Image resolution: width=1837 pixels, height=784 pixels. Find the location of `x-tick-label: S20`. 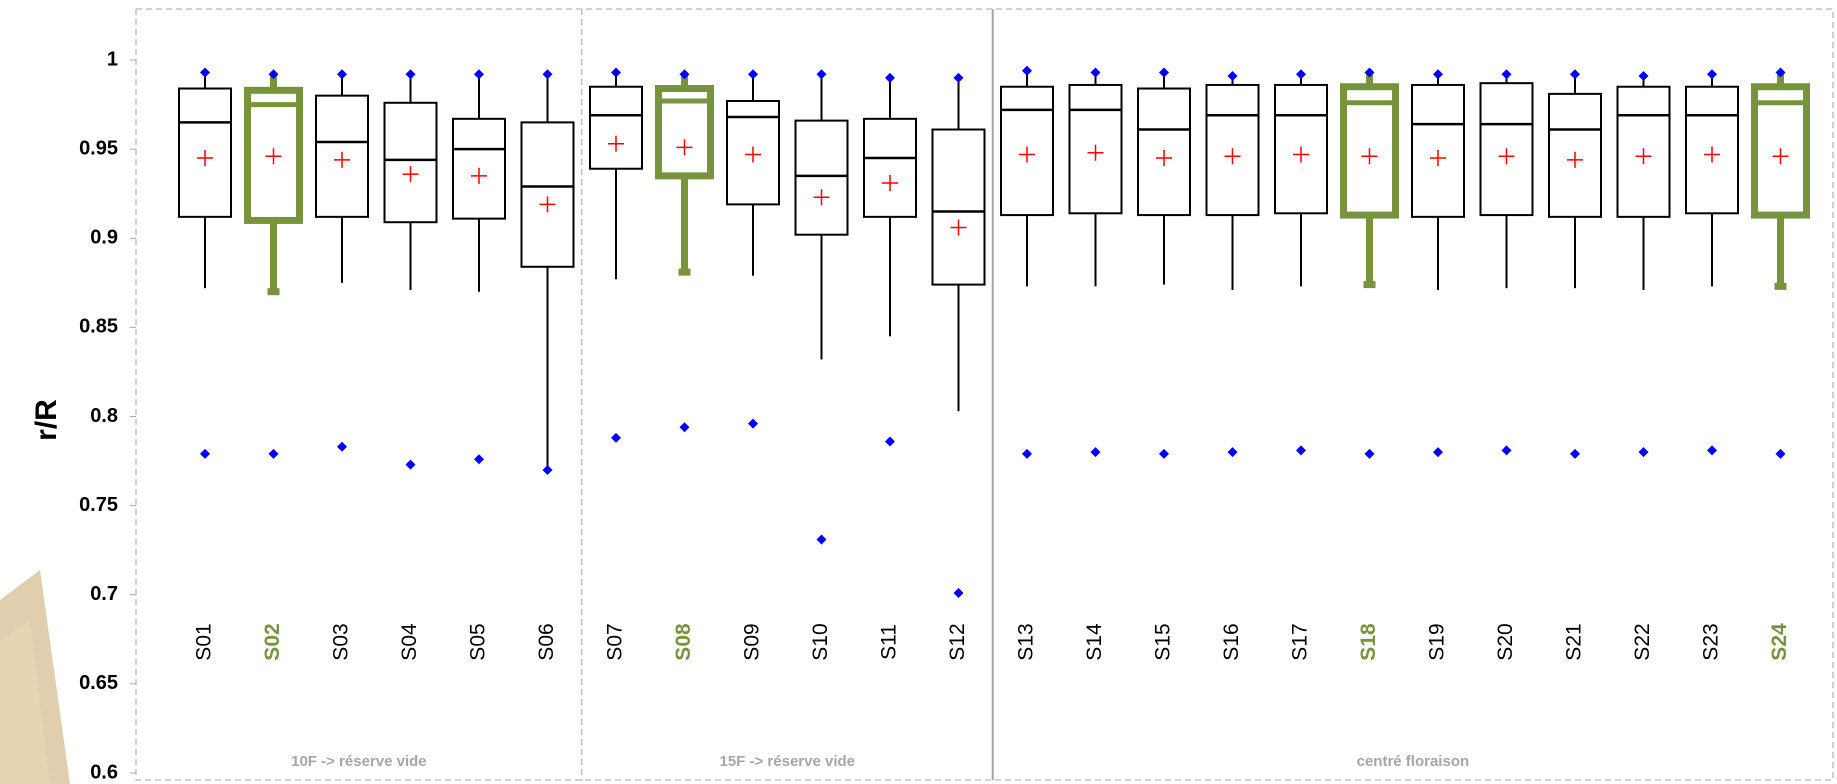

x-tick-label: S20 is located at coordinates (1505, 641).